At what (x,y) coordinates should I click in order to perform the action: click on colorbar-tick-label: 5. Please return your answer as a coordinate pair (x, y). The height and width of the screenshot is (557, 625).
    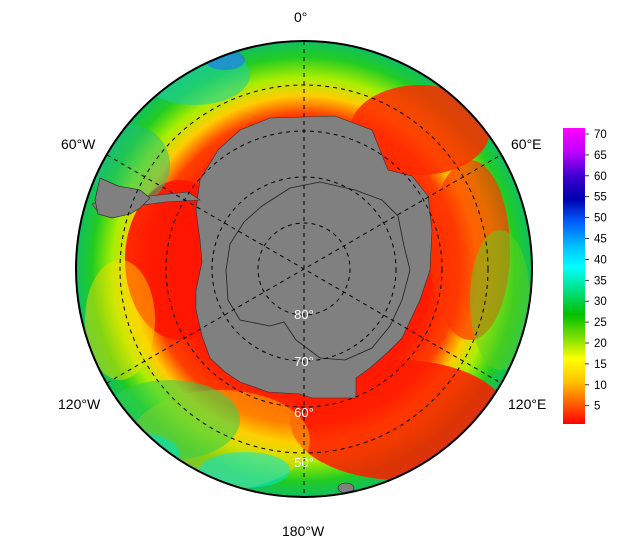
    Looking at the image, I should click on (597, 407).